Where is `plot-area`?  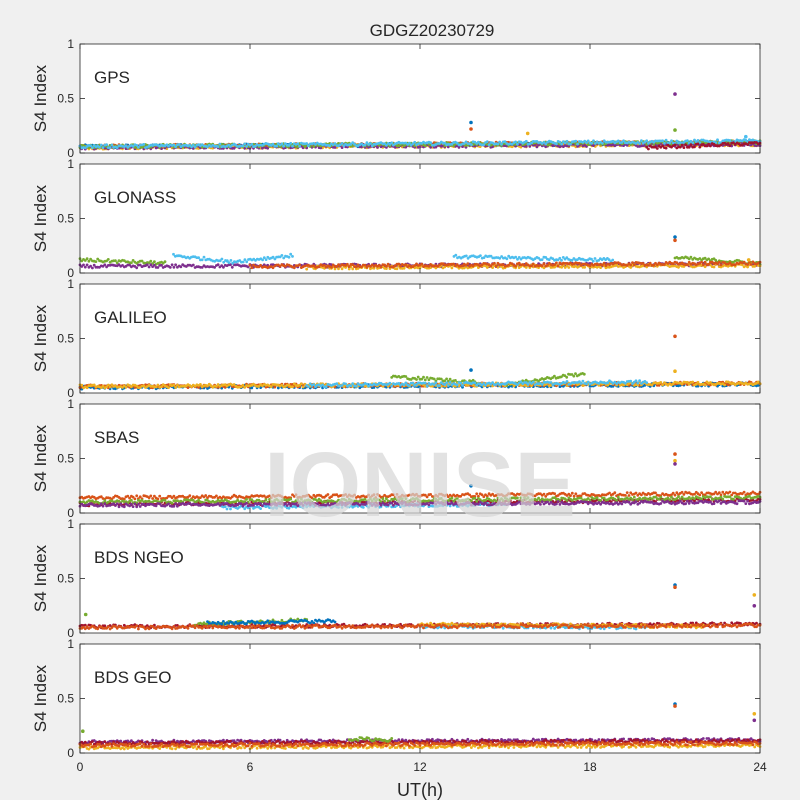
plot-area is located at coordinates (420, 98).